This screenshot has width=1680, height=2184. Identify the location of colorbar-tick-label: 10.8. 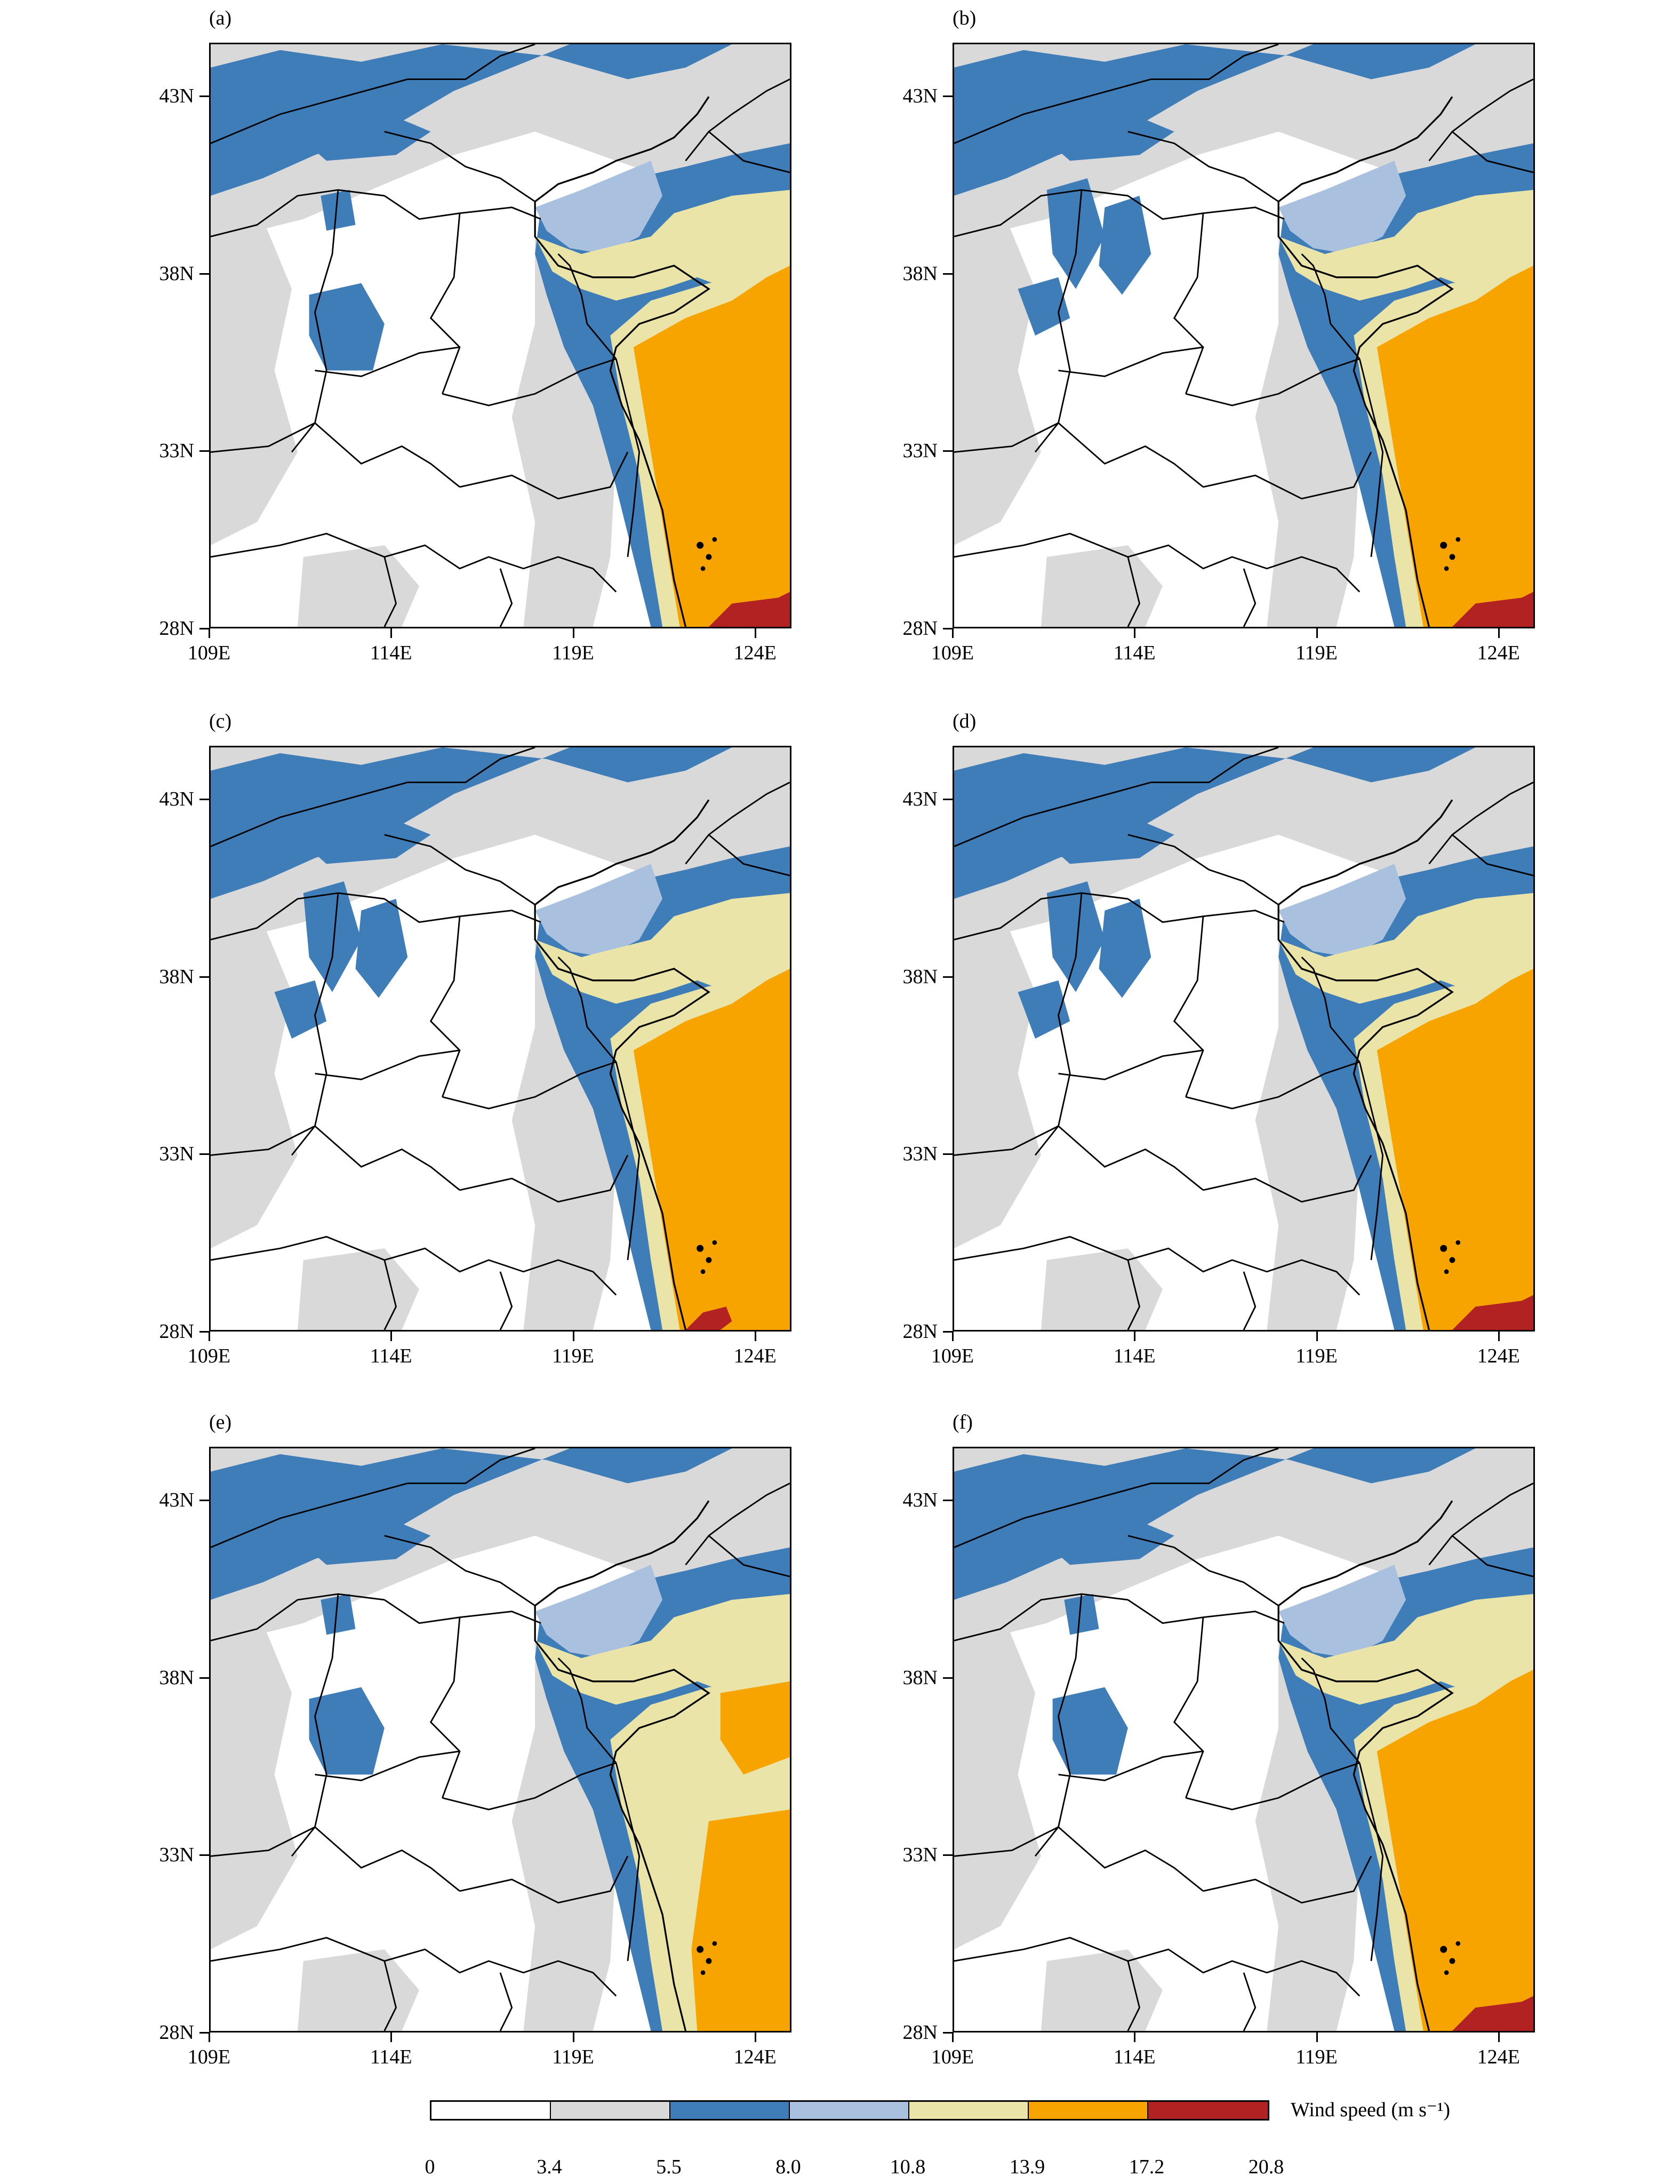
(908, 2167).